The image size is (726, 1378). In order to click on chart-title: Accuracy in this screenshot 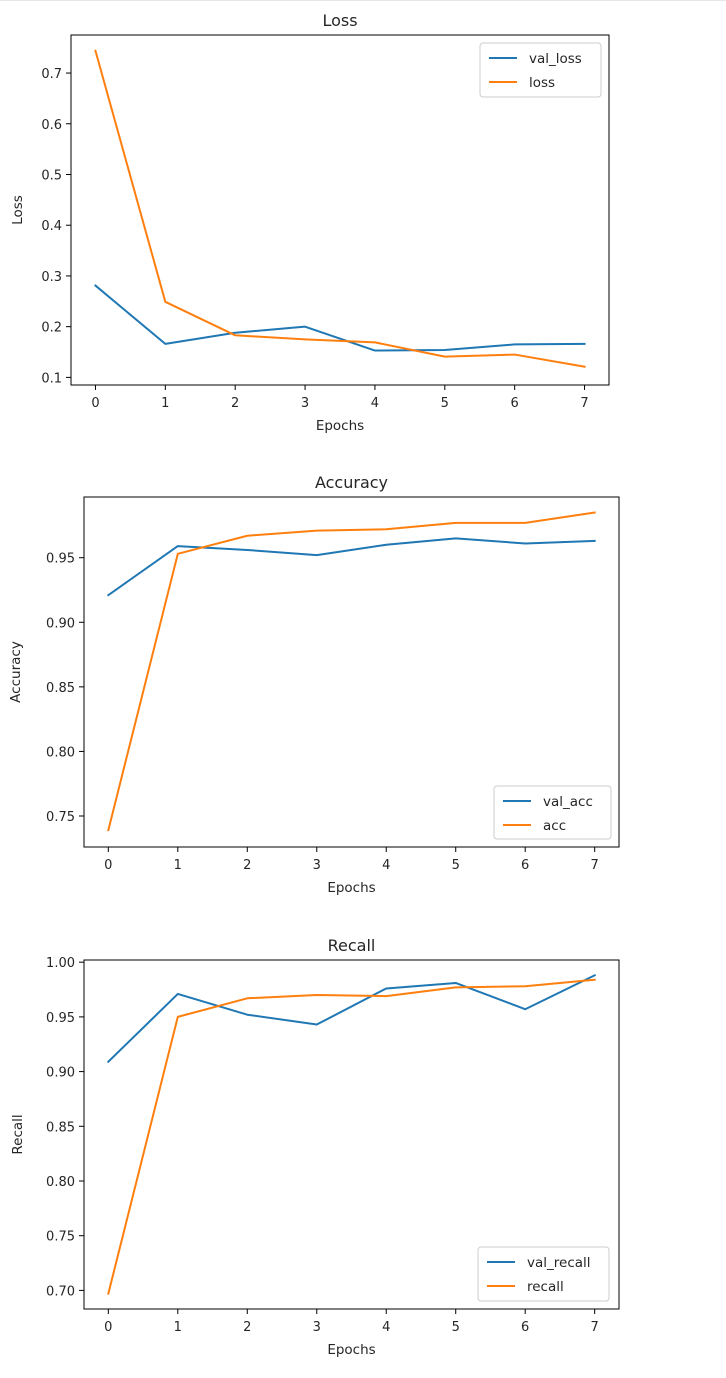, I will do `click(351, 482)`.